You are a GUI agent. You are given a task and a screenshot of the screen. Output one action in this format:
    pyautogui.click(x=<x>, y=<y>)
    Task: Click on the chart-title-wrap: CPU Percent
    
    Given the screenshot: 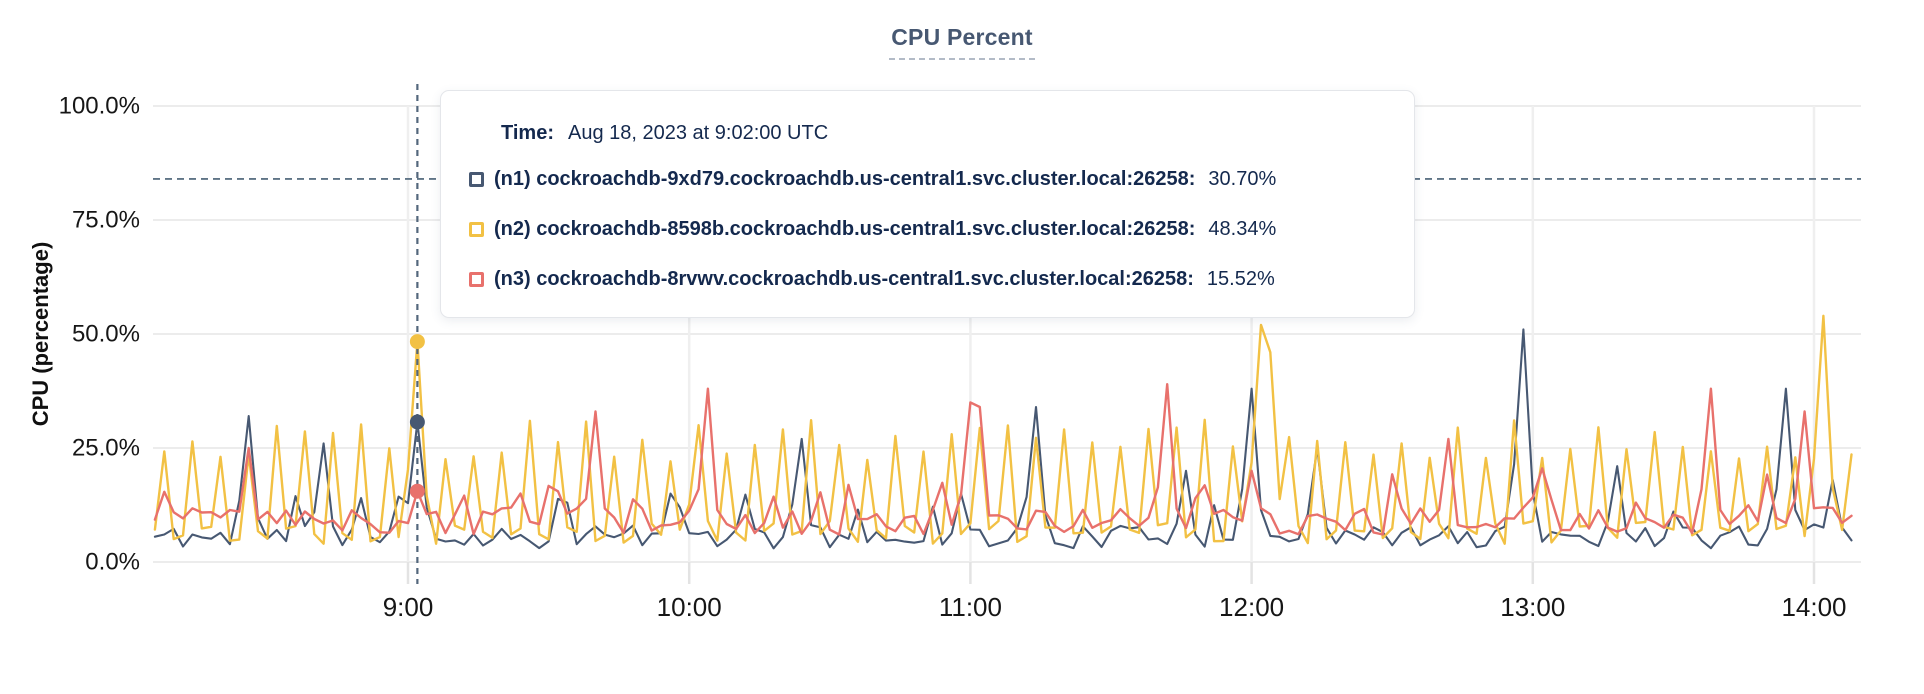 What is the action you would take?
    pyautogui.click(x=962, y=42)
    